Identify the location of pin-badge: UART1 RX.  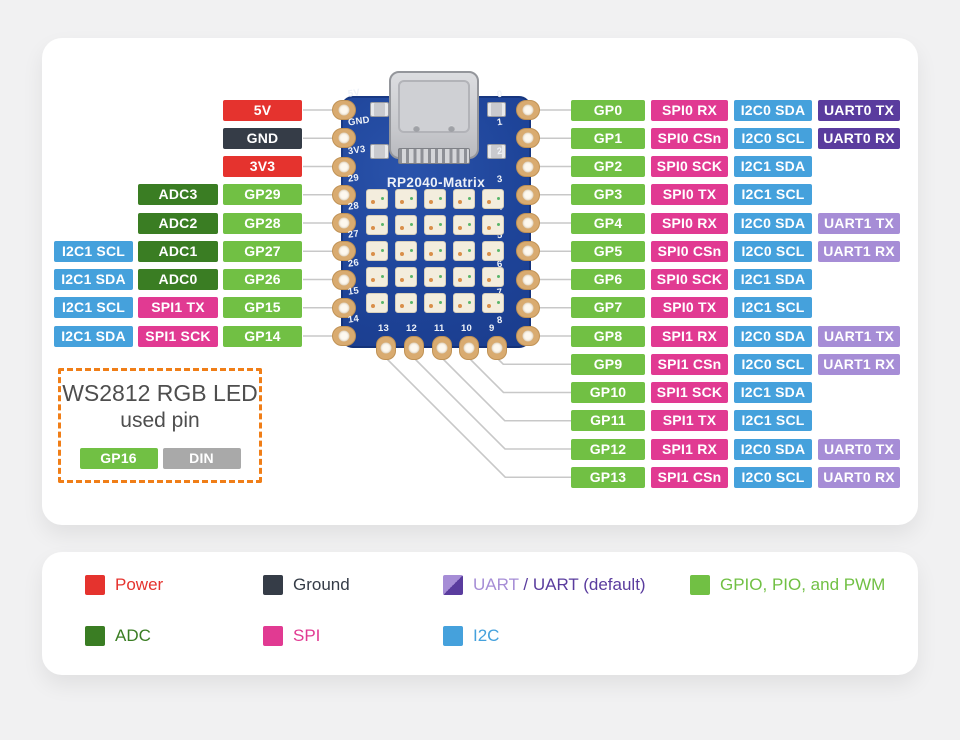
(859, 364).